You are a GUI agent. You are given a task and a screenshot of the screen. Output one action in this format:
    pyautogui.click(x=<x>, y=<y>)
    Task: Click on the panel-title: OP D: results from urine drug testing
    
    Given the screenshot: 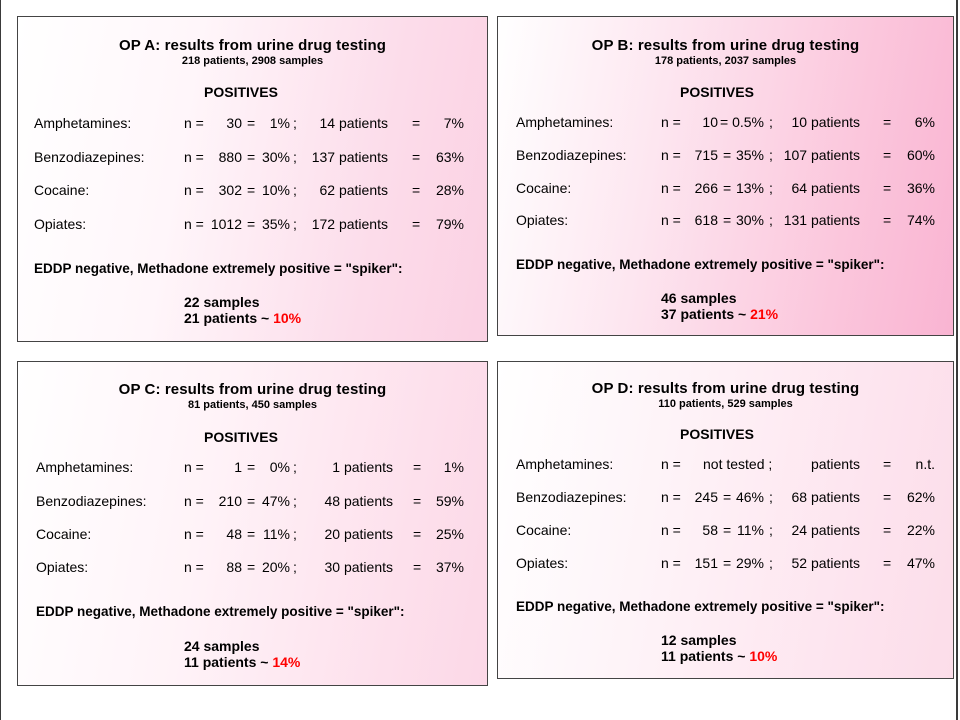 What is the action you would take?
    pyautogui.click(x=725, y=388)
    